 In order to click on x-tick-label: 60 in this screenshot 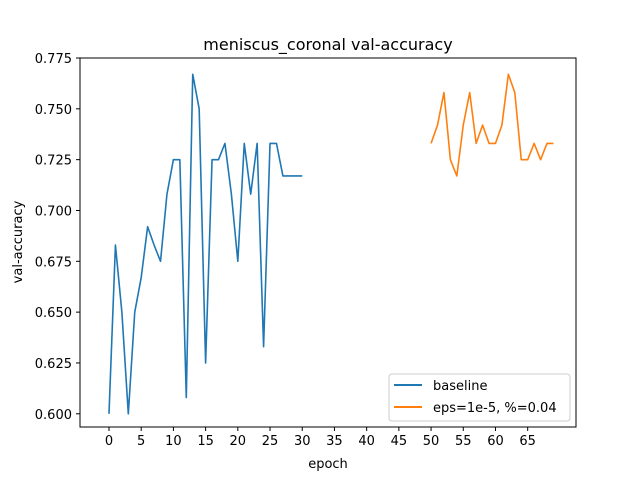, I will do `click(495, 441)`.